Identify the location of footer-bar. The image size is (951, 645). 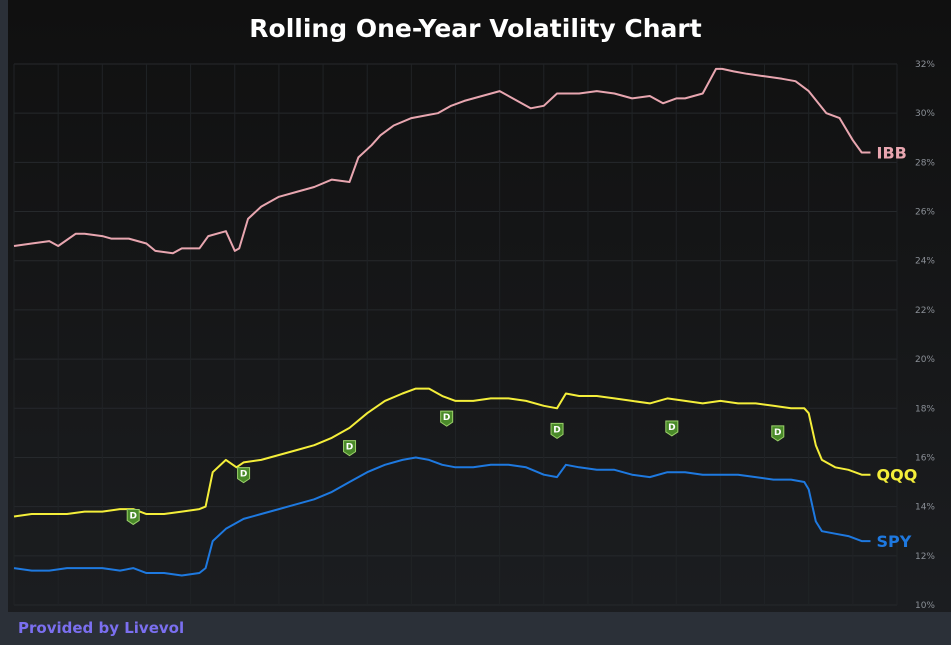
(479, 628).